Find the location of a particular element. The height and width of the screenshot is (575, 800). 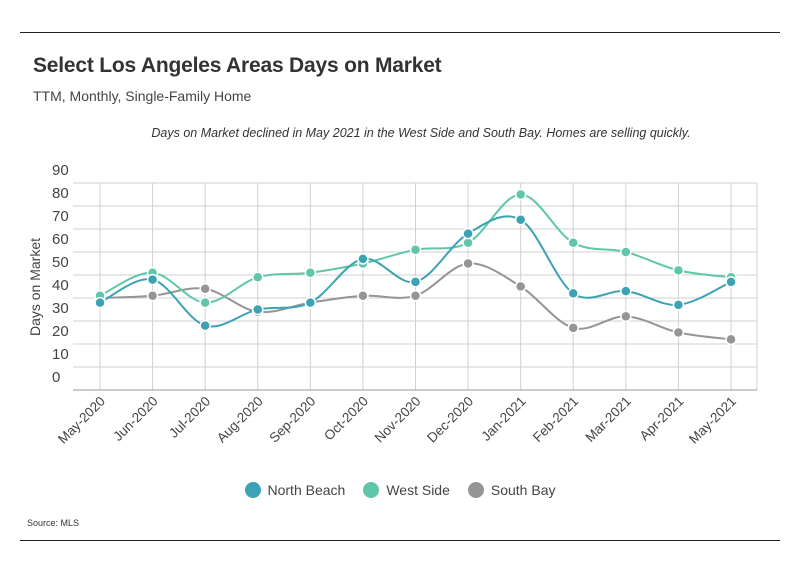

y-tick-label: 40 is located at coordinates (60, 285).